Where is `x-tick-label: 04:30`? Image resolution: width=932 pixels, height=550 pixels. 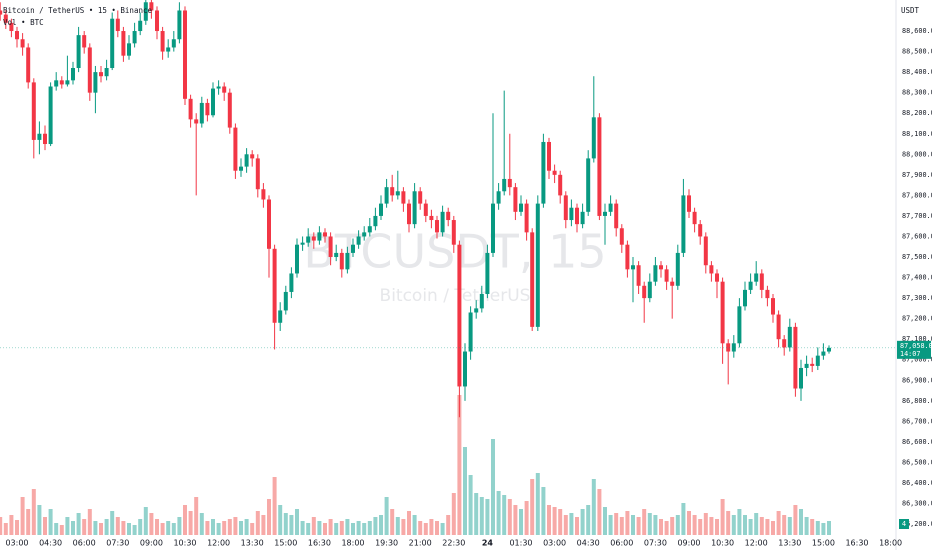 x-tick-label: 04:30 is located at coordinates (50, 543).